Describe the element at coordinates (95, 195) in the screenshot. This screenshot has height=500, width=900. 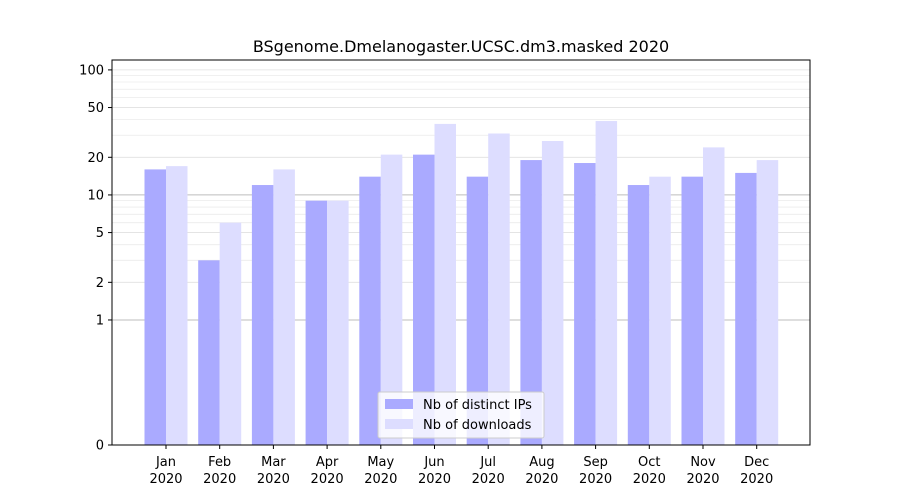
I see `y-tick-label: 10` at that location.